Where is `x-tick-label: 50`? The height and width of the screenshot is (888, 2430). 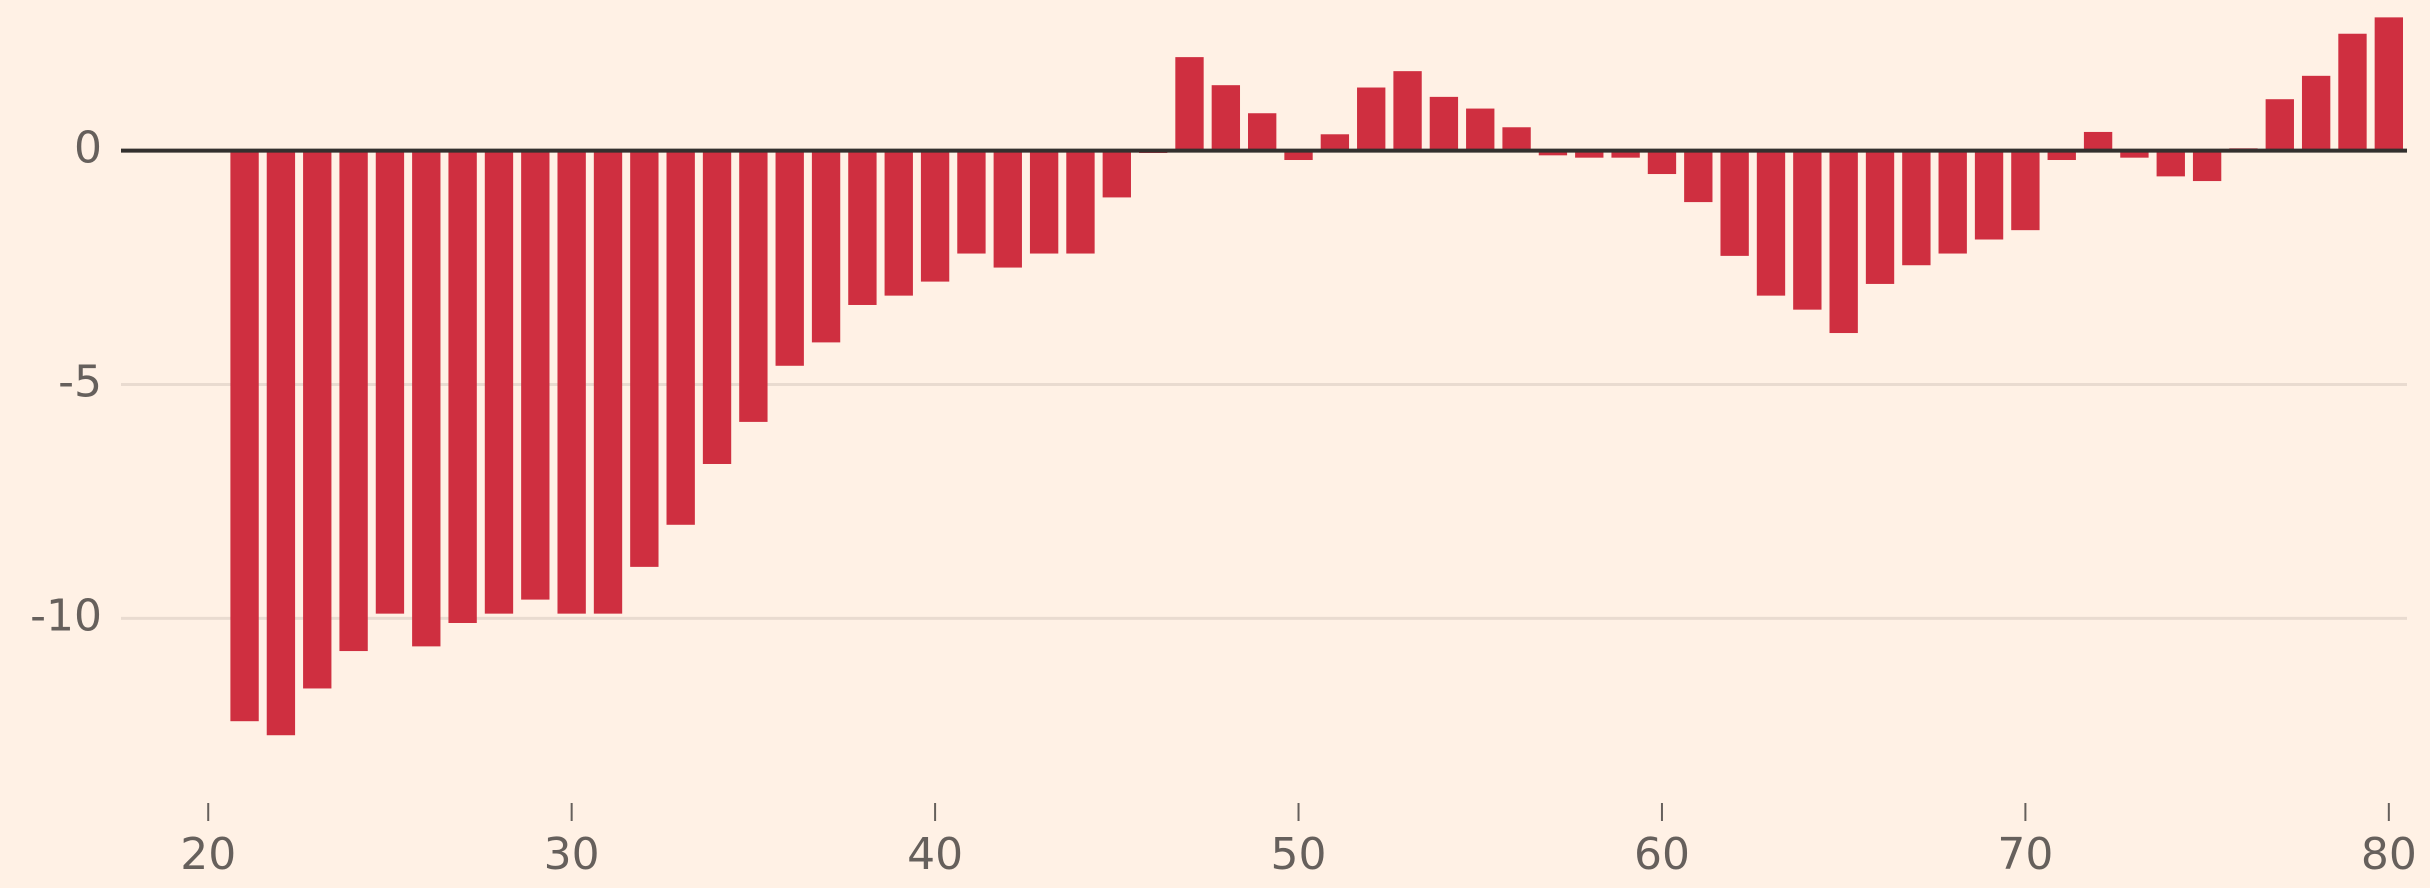 x-tick-label: 50 is located at coordinates (1299, 854).